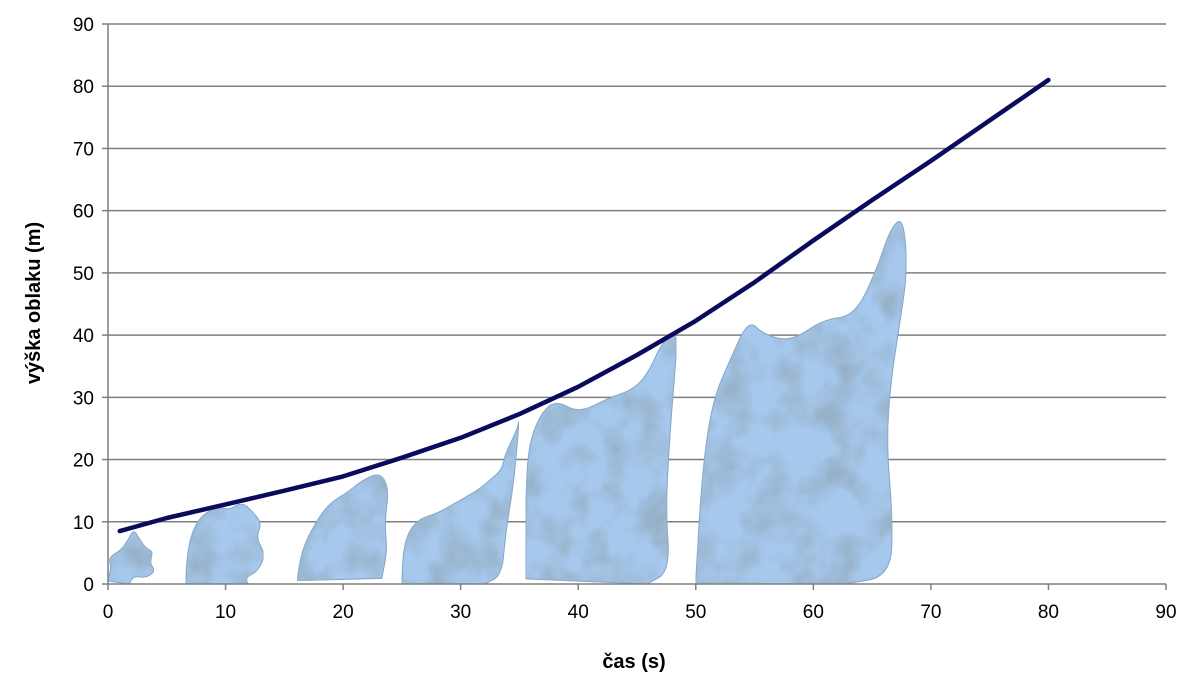  Describe the element at coordinates (83, 212) in the screenshot. I see `y-tick-label: 60` at that location.